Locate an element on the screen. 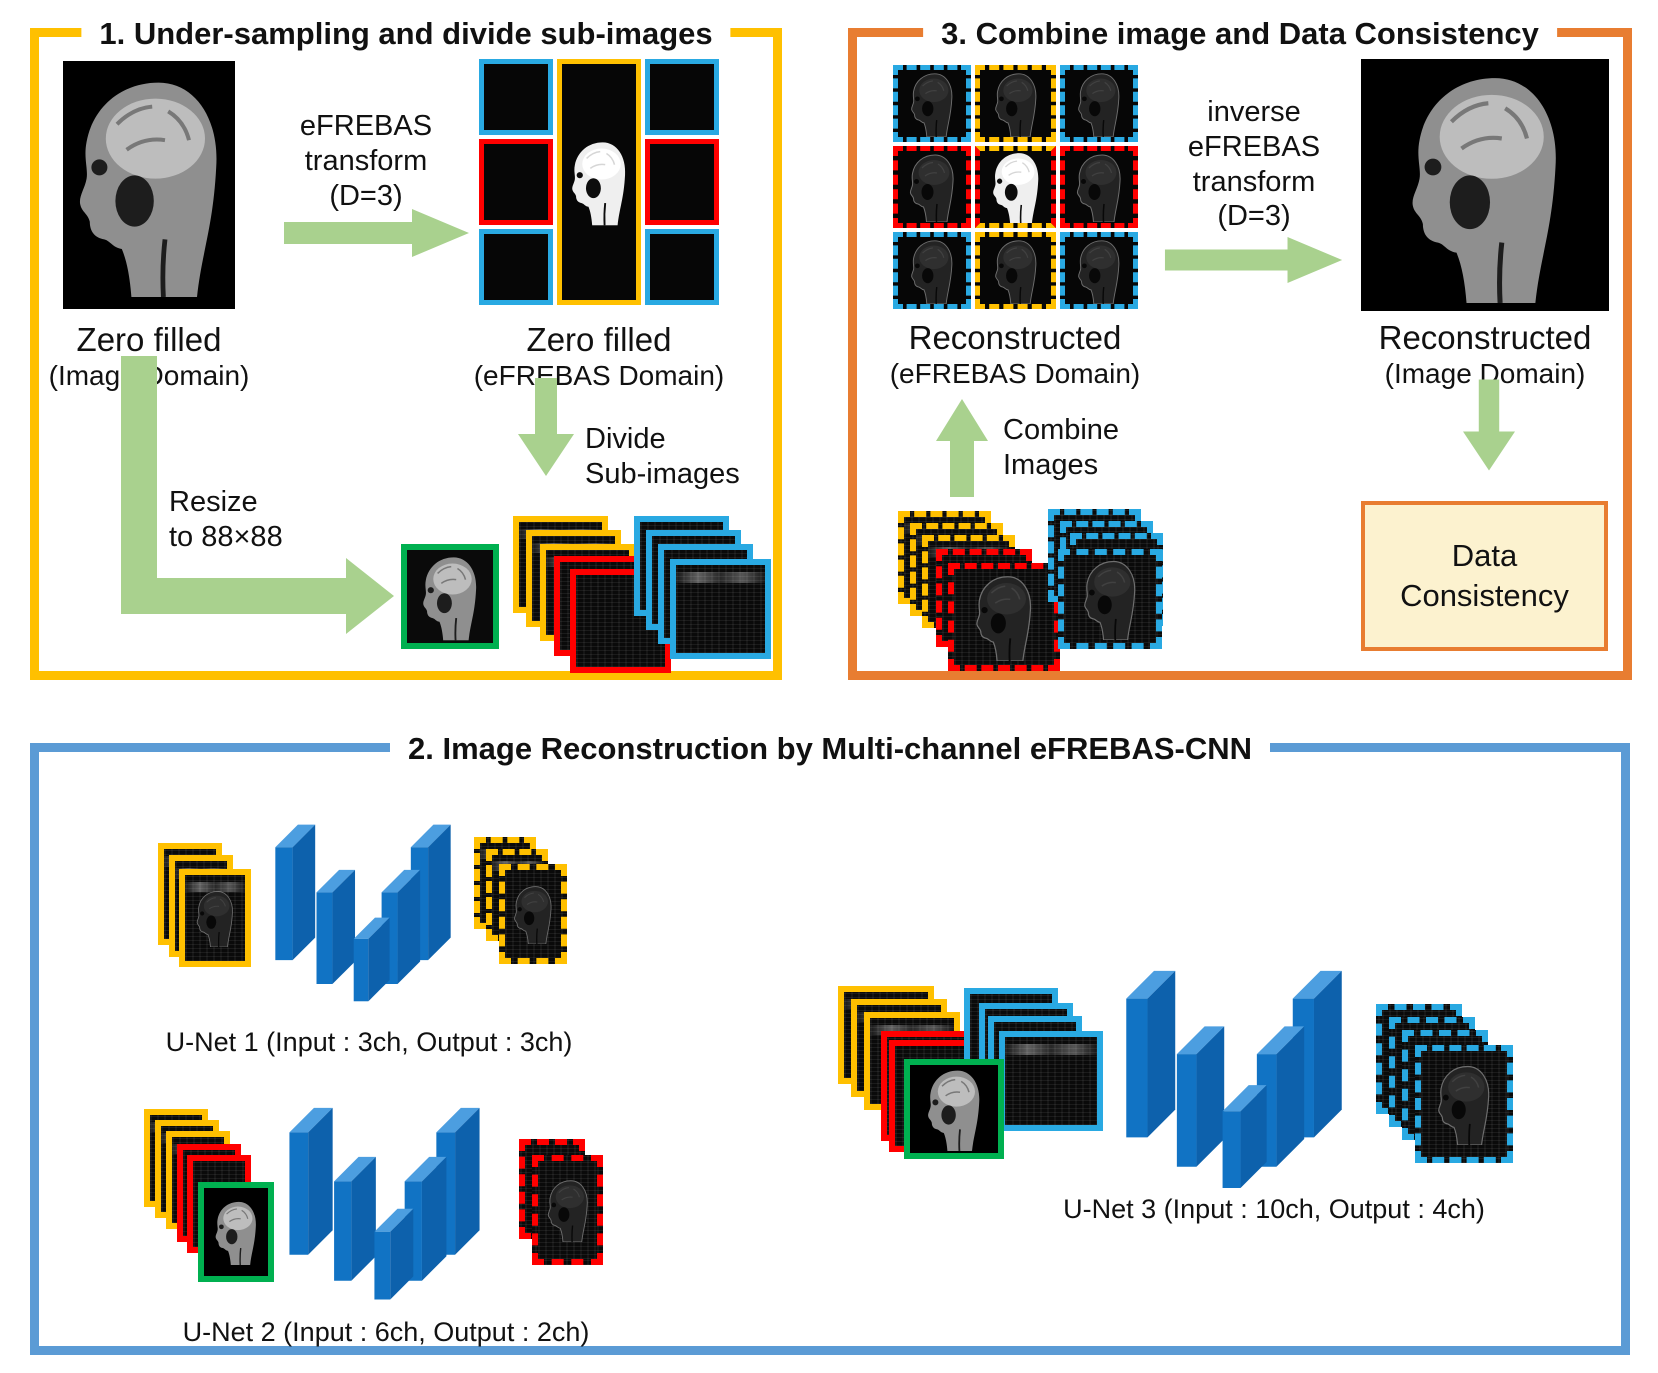 The image size is (1658, 1373). divide-arrow is located at coordinates (546, 427).